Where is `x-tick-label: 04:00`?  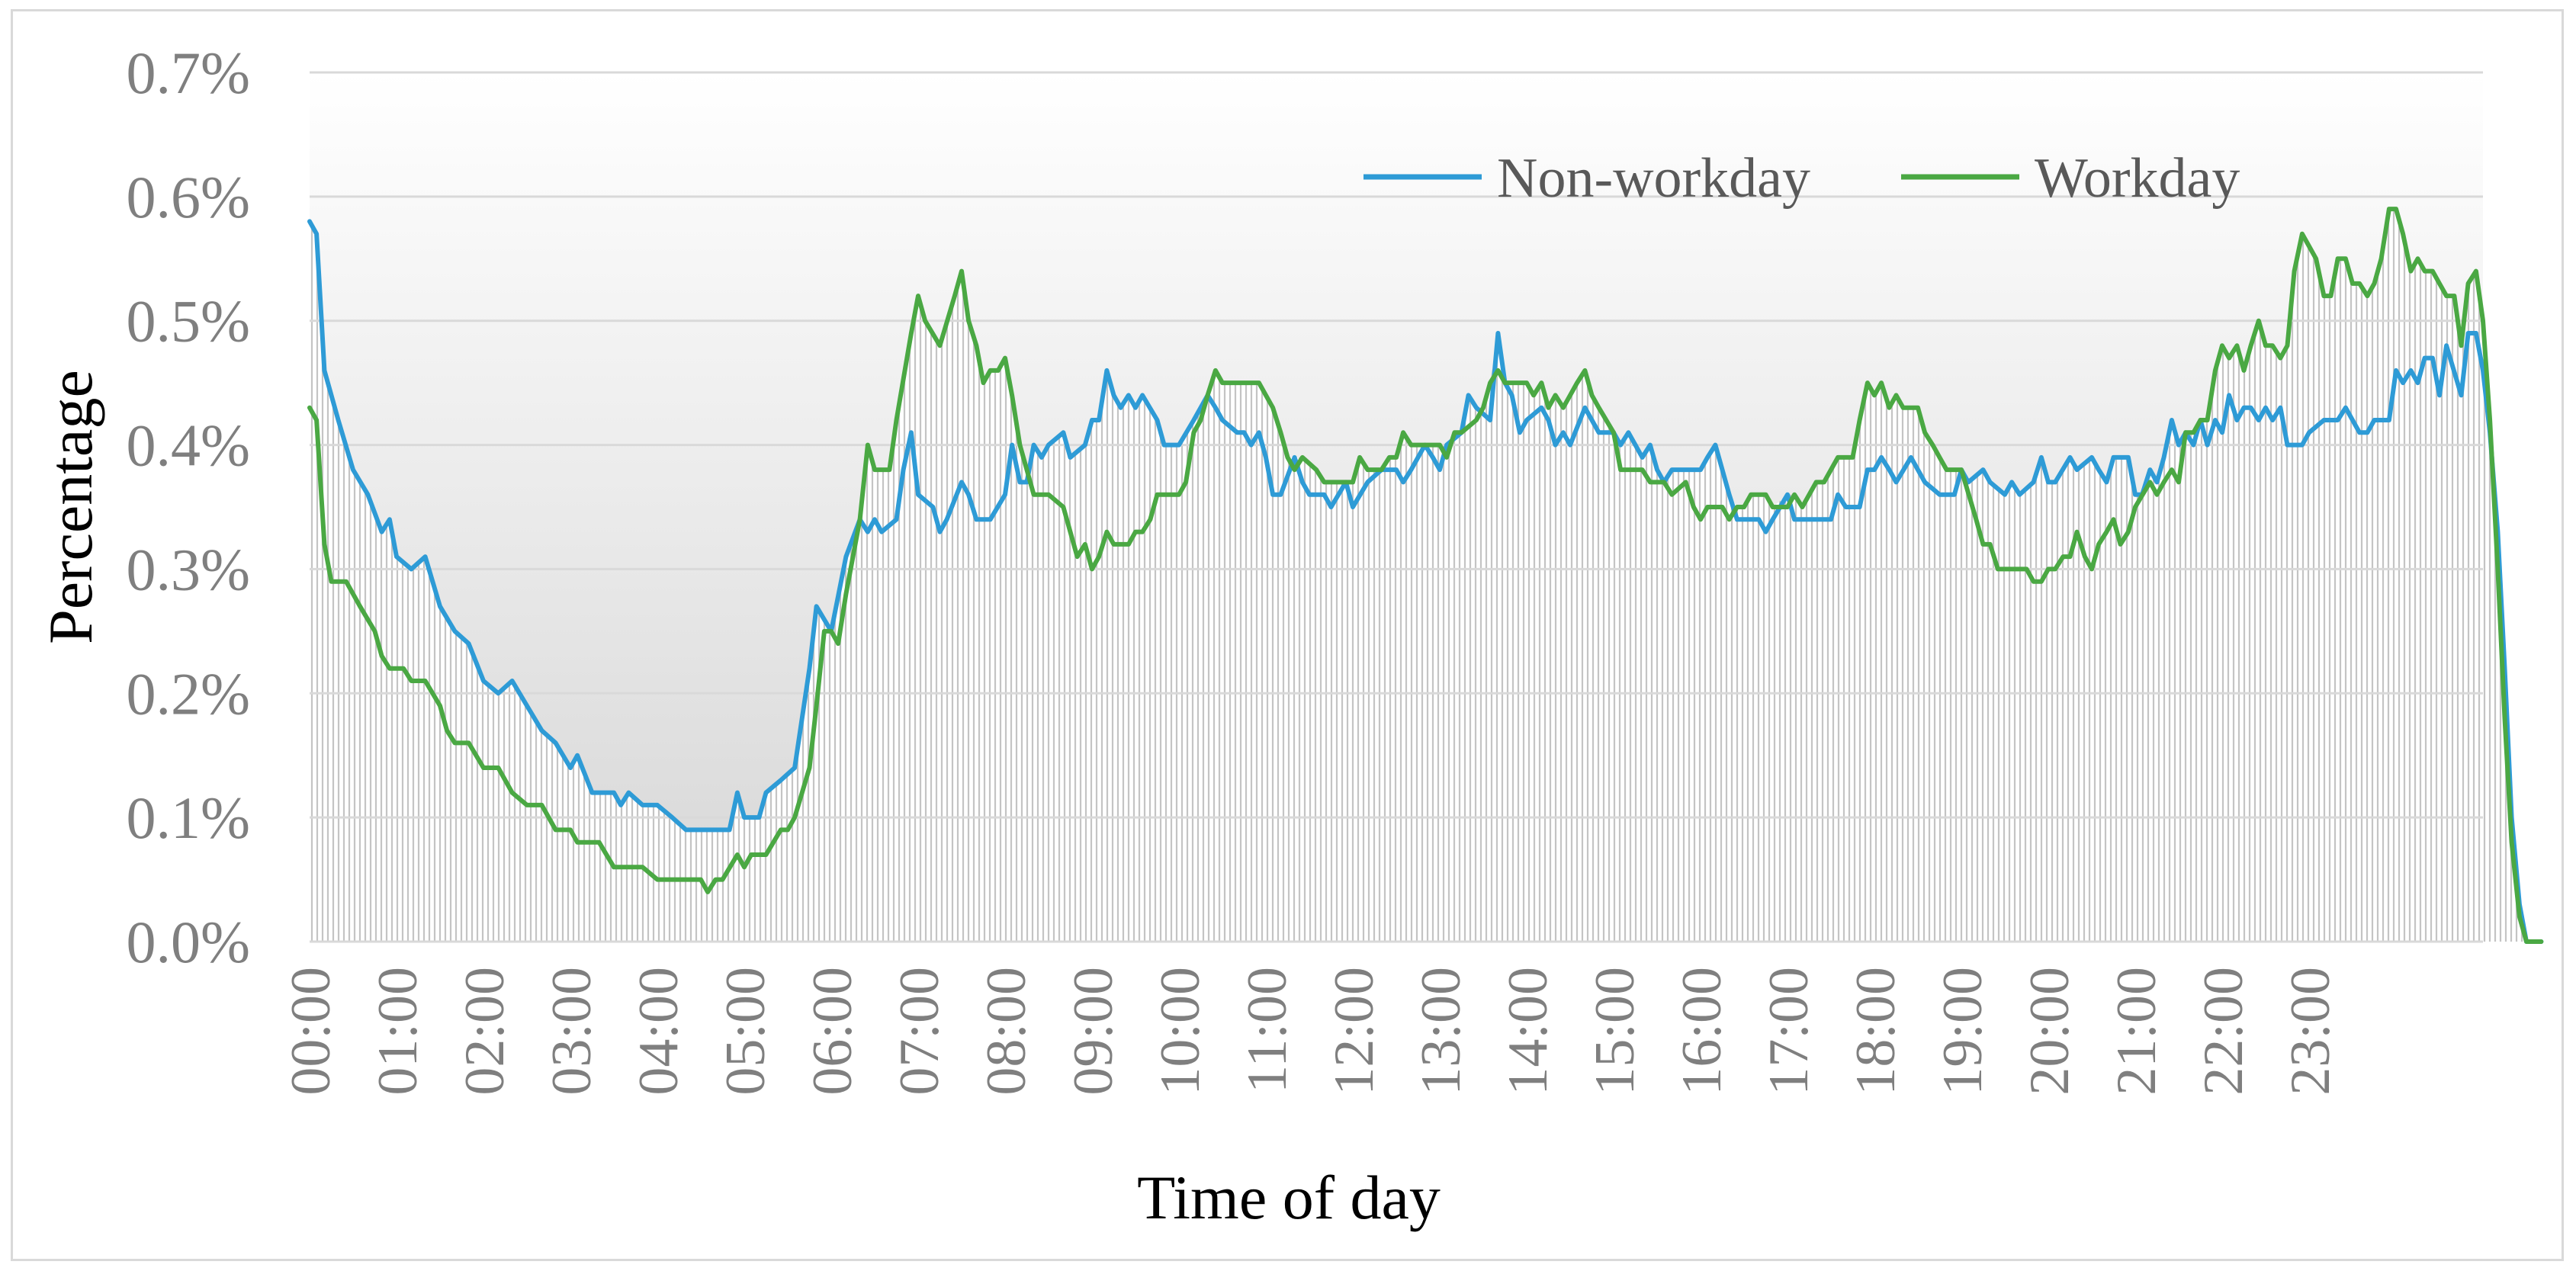
x-tick-label: 04:00 is located at coordinates (659, 1031).